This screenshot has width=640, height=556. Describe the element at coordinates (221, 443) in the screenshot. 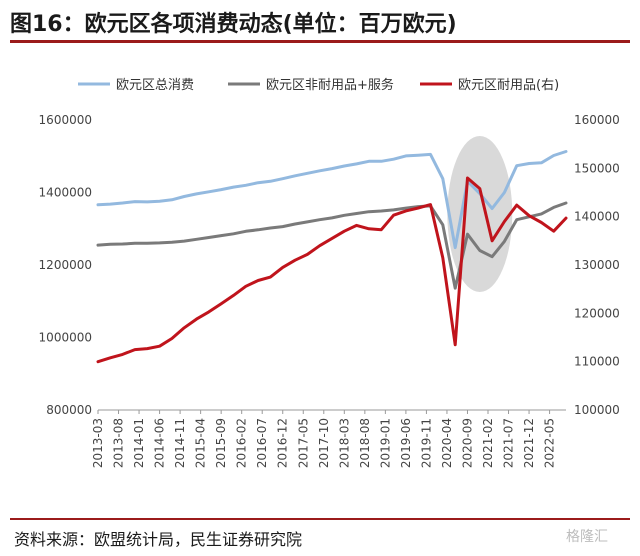

I see `x-tick-label: 2015-09` at that location.